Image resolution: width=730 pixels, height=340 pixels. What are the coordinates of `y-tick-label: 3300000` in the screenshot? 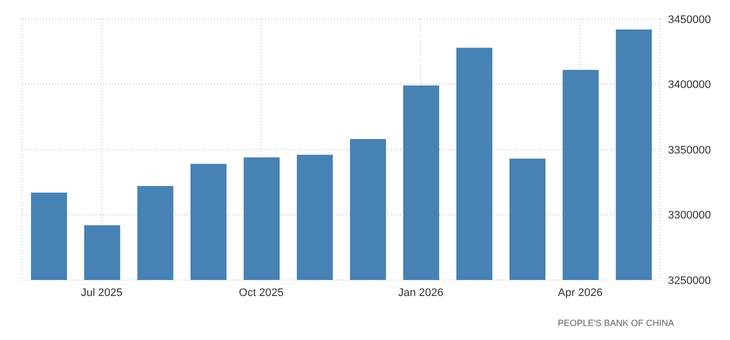 It's located at (689, 216).